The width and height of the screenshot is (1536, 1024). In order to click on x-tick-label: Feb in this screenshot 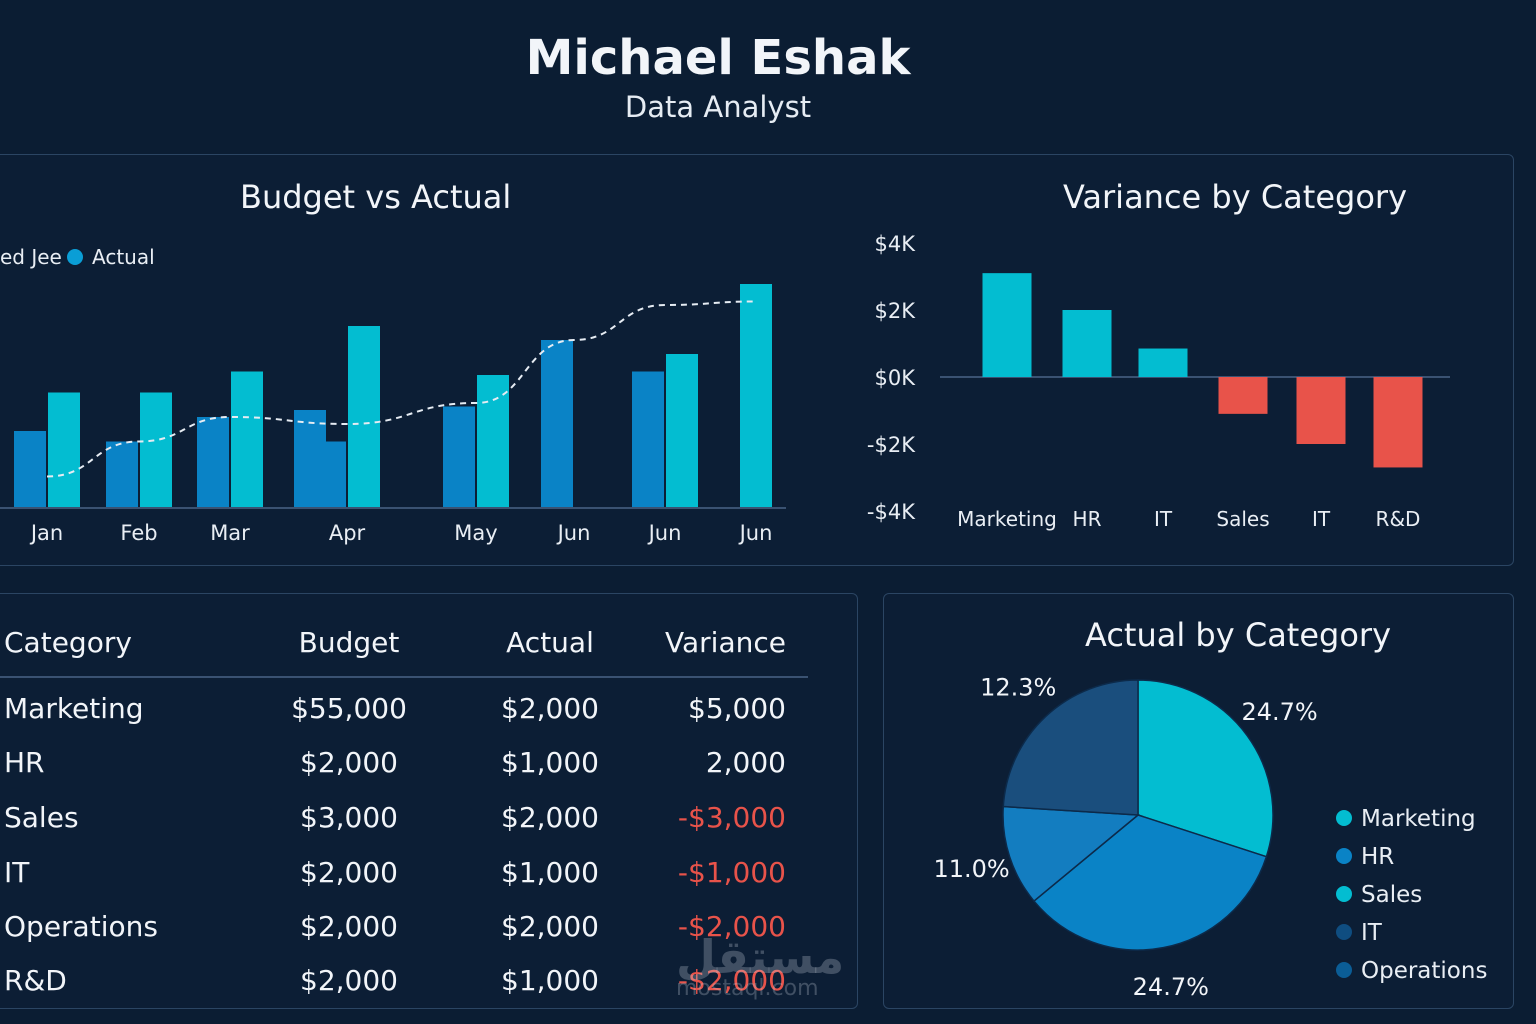, I will do `click(138, 533)`.